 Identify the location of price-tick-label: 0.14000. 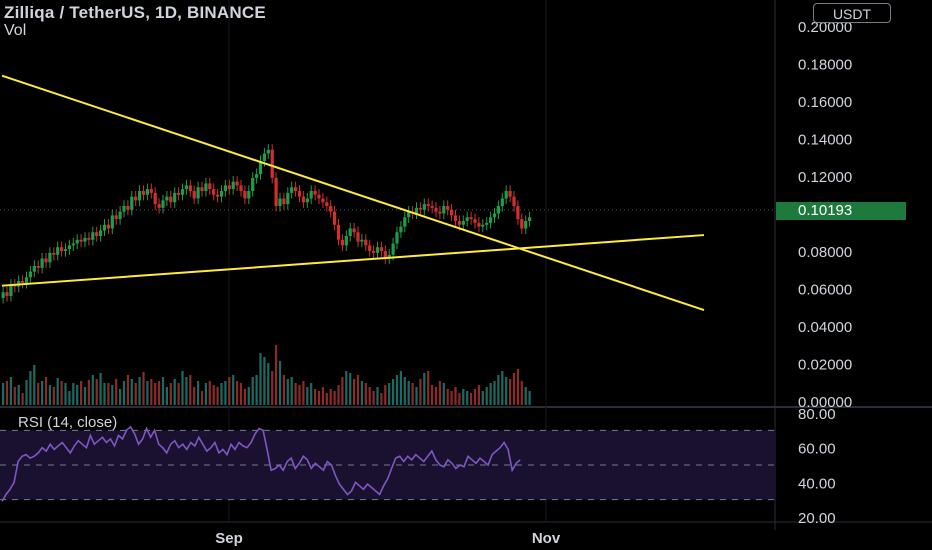
(825, 140).